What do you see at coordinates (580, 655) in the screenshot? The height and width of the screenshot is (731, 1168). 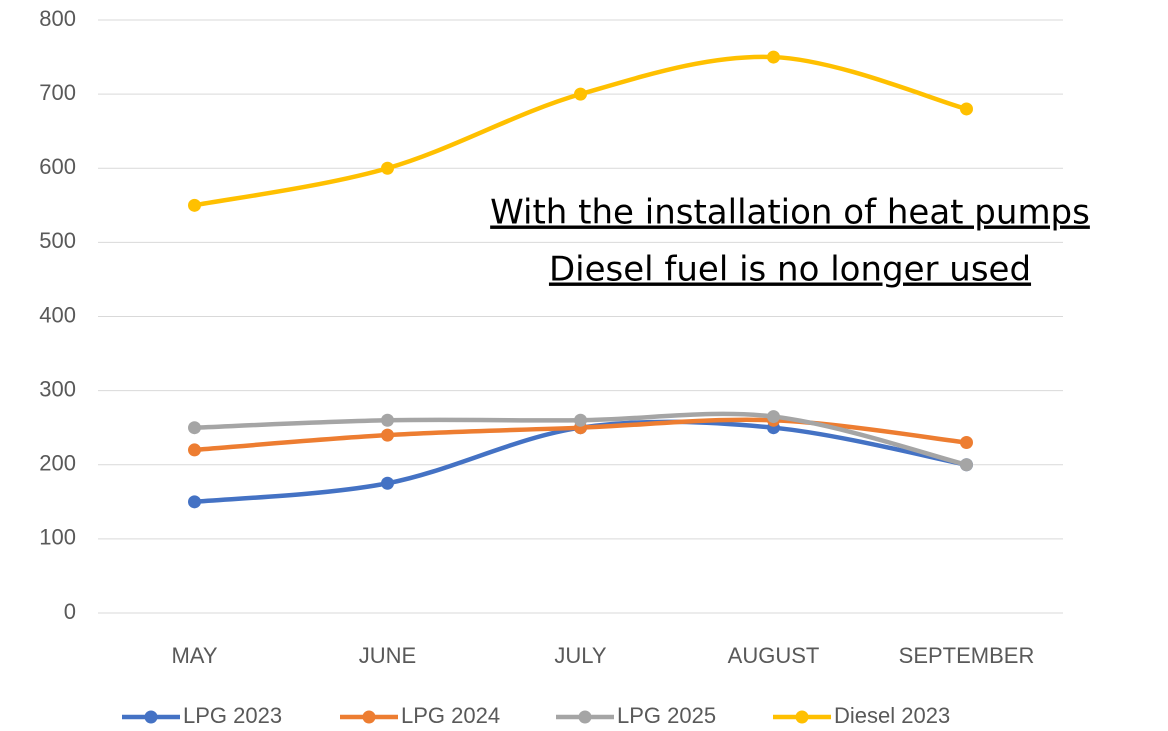 I see `x-tick-label: JULY` at bounding box center [580, 655].